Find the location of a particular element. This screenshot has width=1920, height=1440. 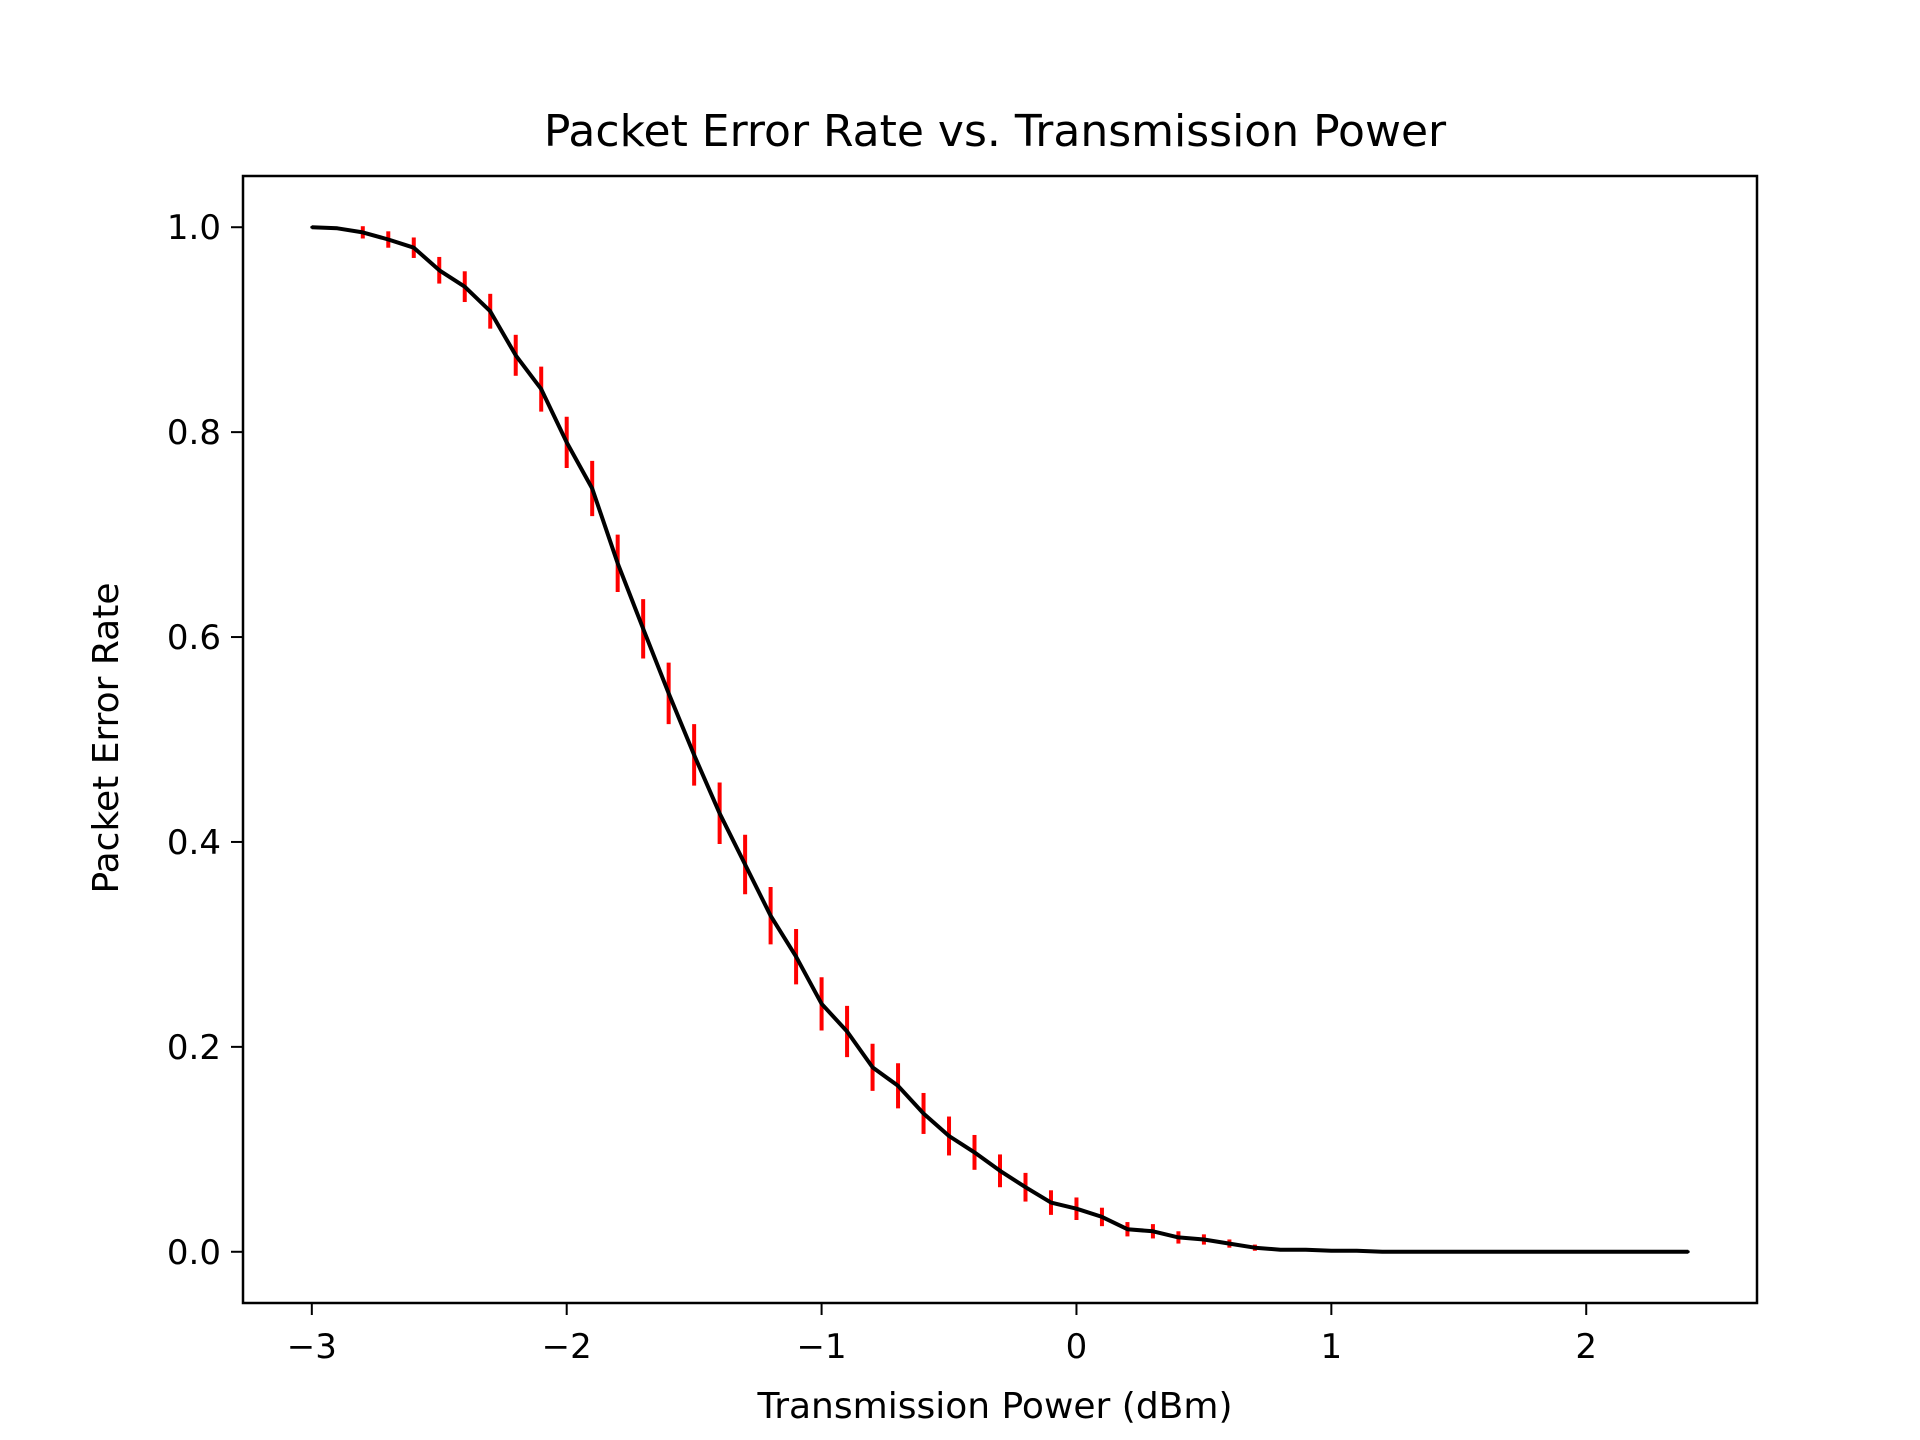

y-tick-label: 1.0 is located at coordinates (194, 228).